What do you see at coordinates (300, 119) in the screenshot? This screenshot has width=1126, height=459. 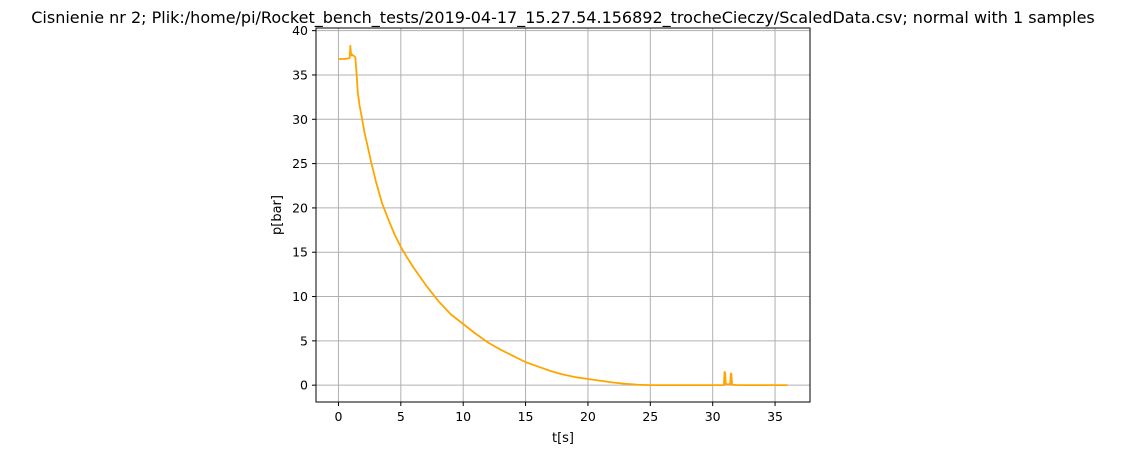 I see `y-tick-label: 30` at bounding box center [300, 119].